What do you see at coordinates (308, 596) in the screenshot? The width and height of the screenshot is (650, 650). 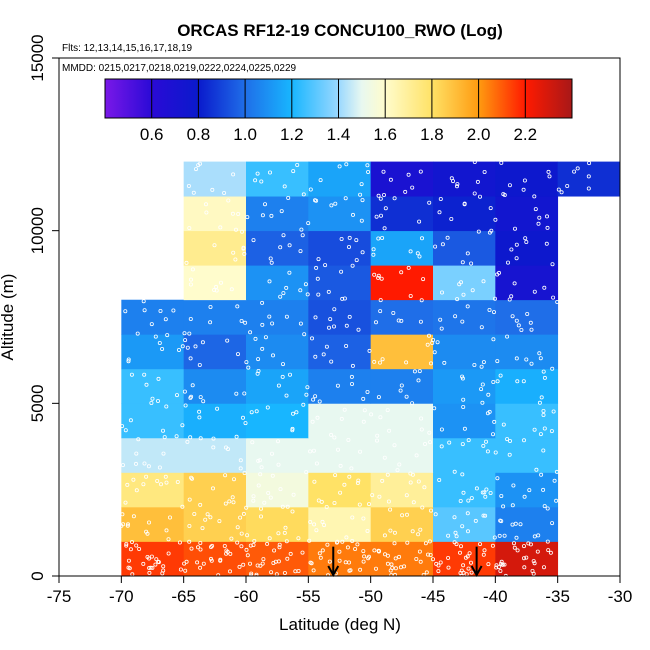 I see `x-tick-label: -55` at bounding box center [308, 596].